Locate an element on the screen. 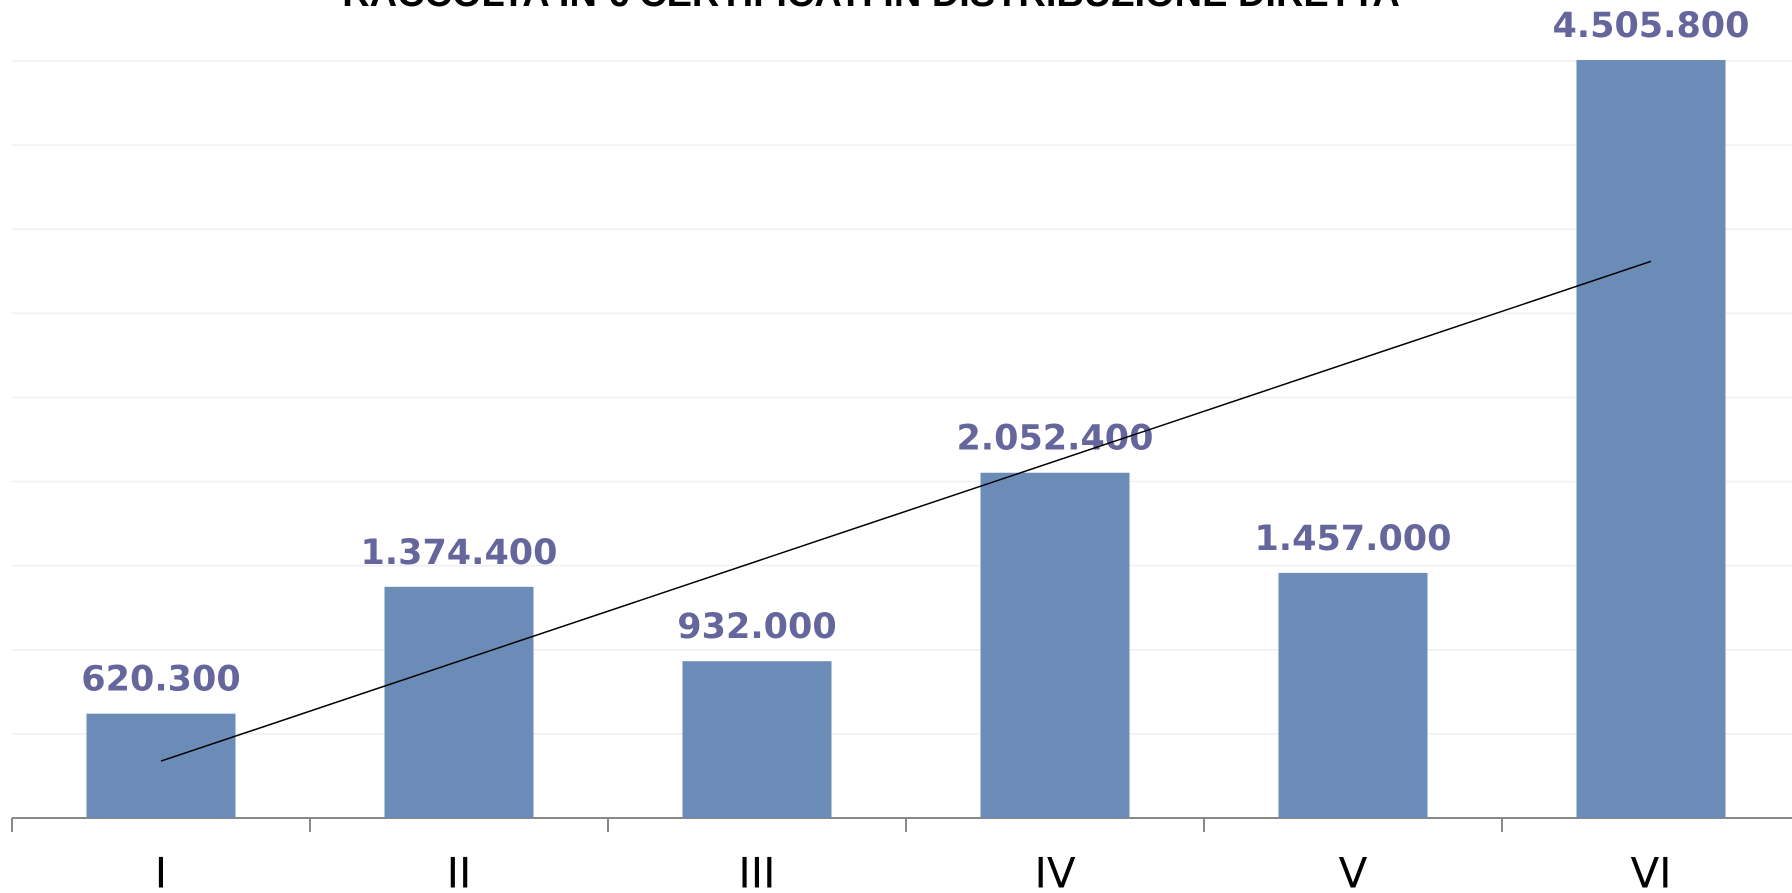  value-label: 1.457.000 is located at coordinates (1352, 539).